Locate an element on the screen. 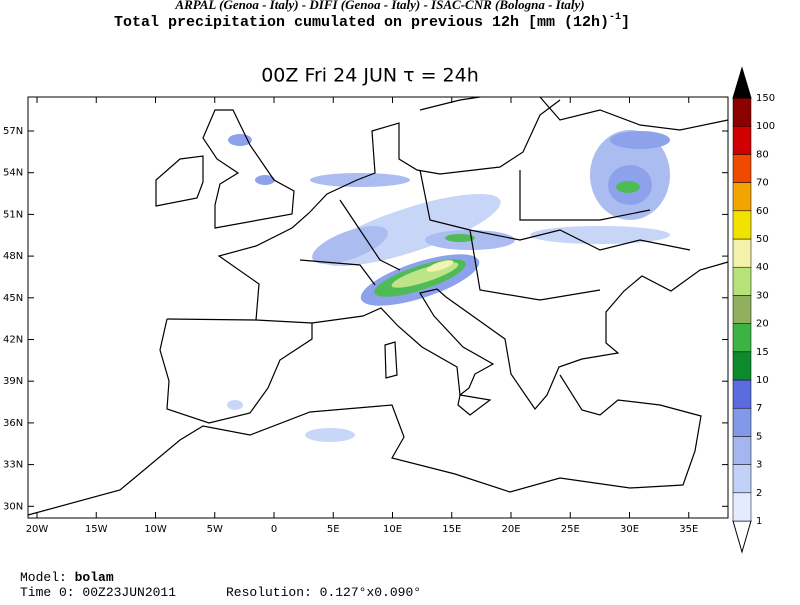 The image size is (800, 605). resolution: 0.127°x0.090° is located at coordinates (370, 592).